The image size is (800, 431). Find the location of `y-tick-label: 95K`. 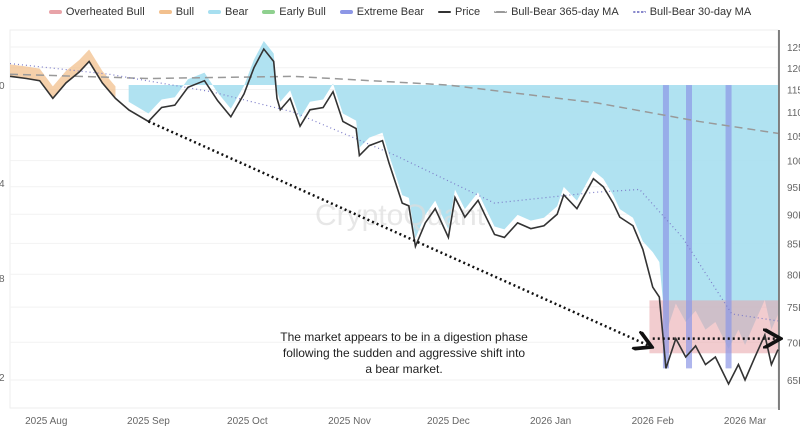

y-tick-label: 95K is located at coordinates (793, 188).